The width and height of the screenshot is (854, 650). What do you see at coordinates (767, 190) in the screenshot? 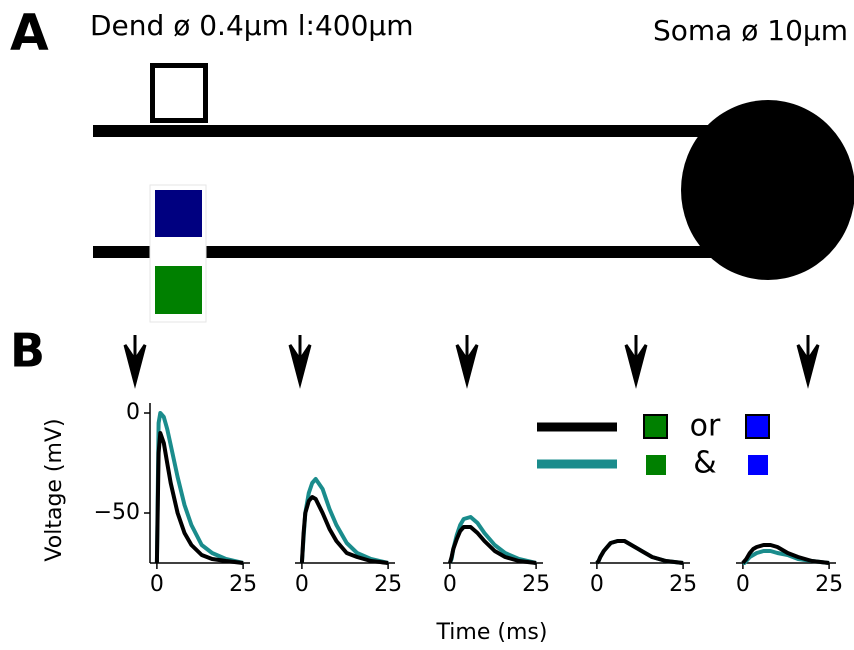
I see `soma` at bounding box center [767, 190].